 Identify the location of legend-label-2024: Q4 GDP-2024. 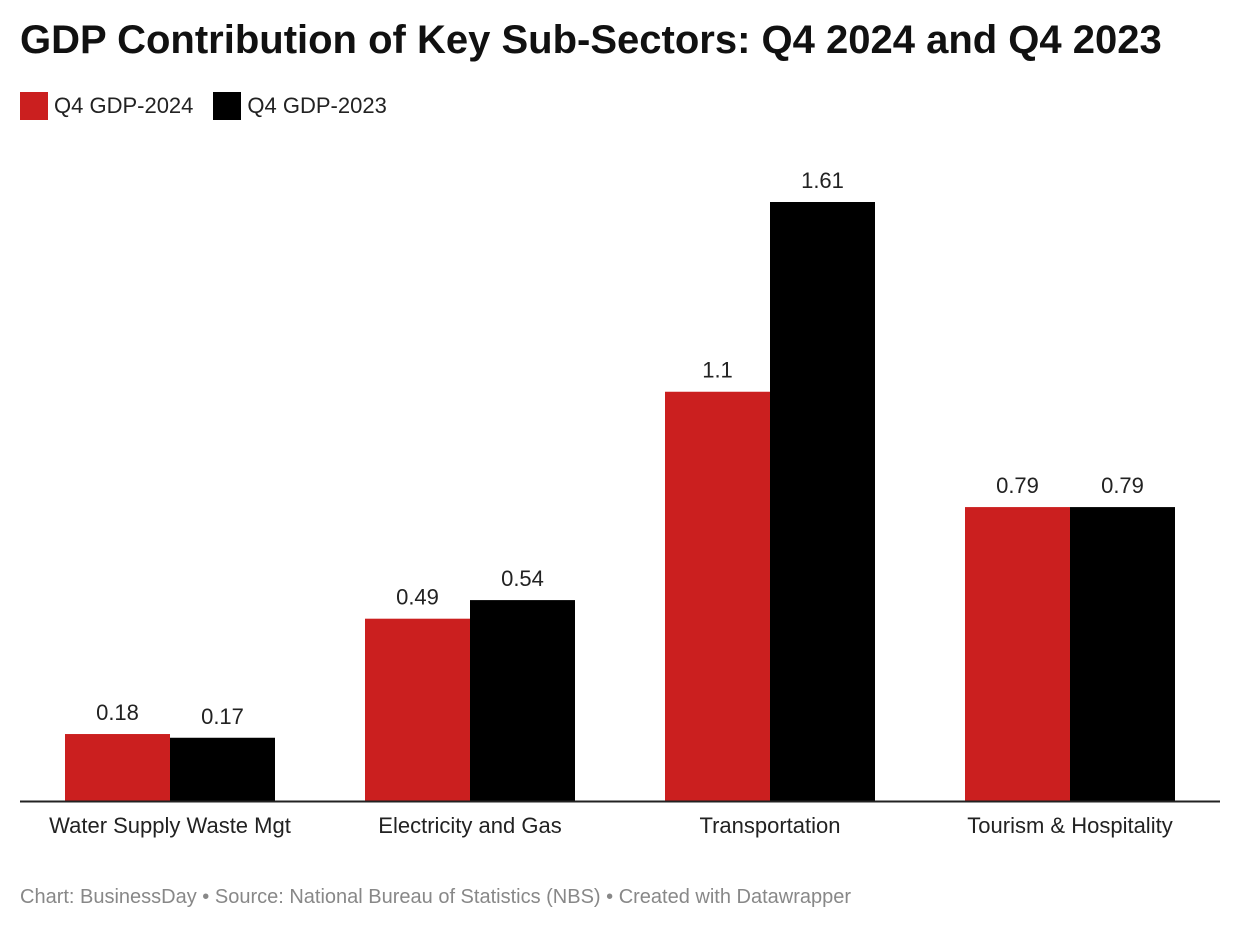
(124, 105).